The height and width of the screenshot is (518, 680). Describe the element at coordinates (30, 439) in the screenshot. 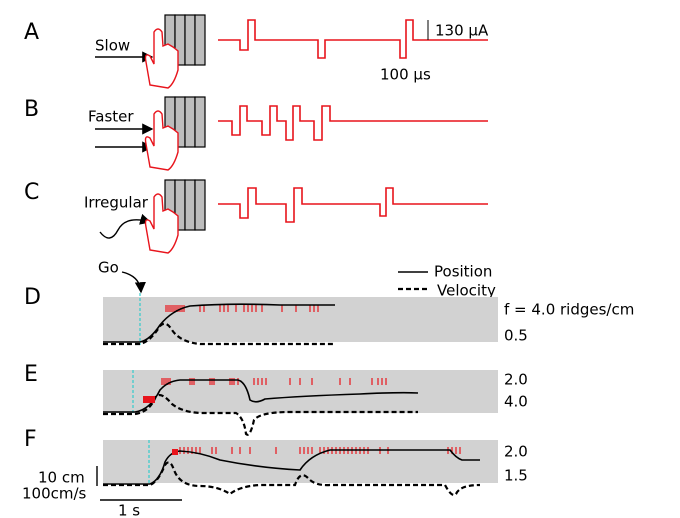

I see `panel-label: F` at that location.